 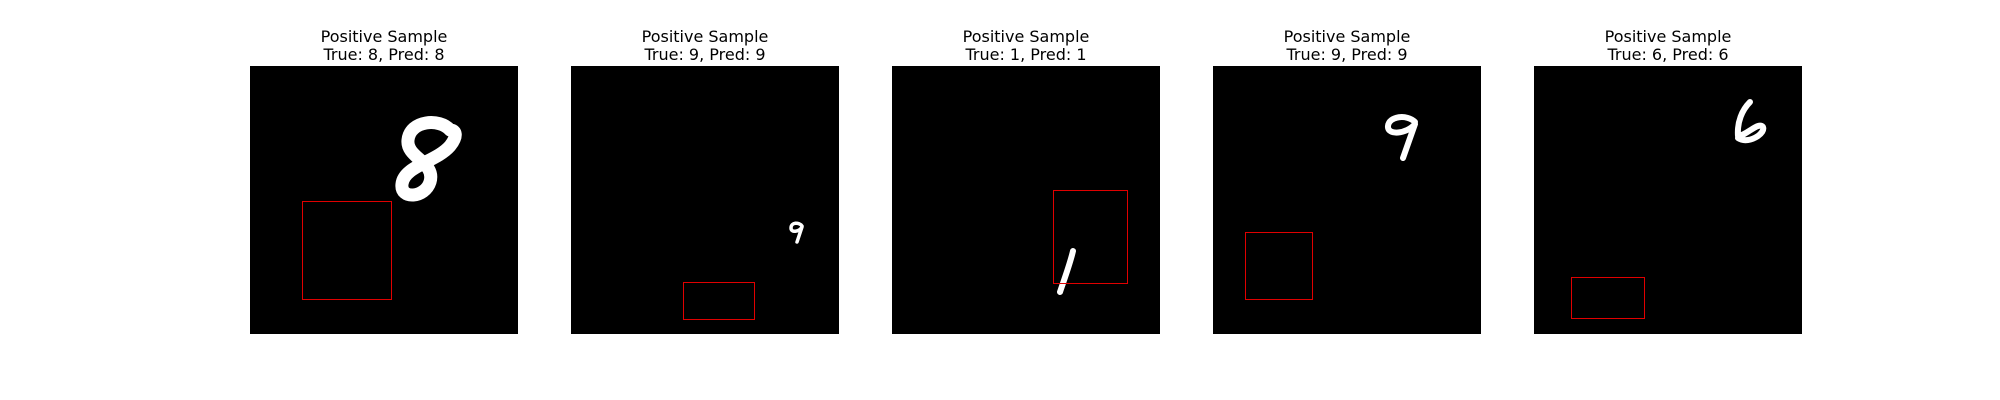 What do you see at coordinates (1026, 54) in the screenshot?
I see `panel-label: True: 1, Pred: 1` at bounding box center [1026, 54].